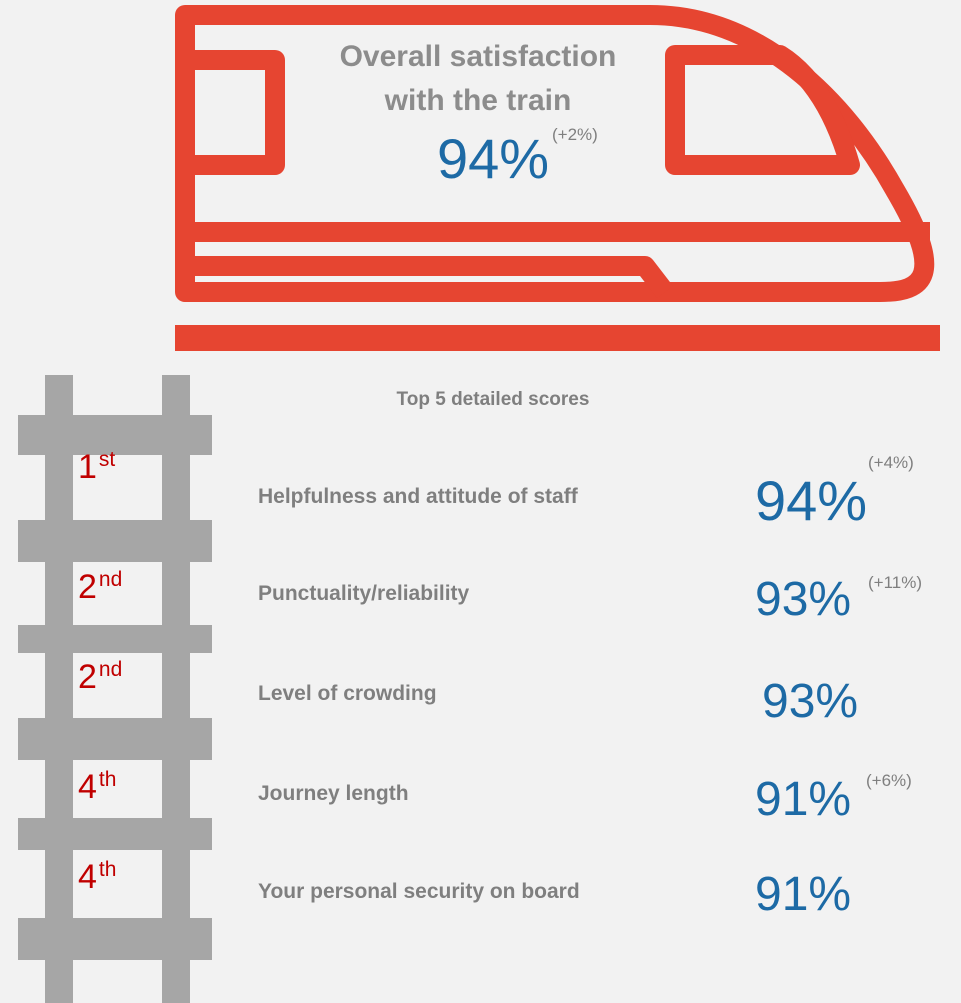 This screenshot has height=1003, width=961. I want to click on rank-suffix: st, so click(107, 459).